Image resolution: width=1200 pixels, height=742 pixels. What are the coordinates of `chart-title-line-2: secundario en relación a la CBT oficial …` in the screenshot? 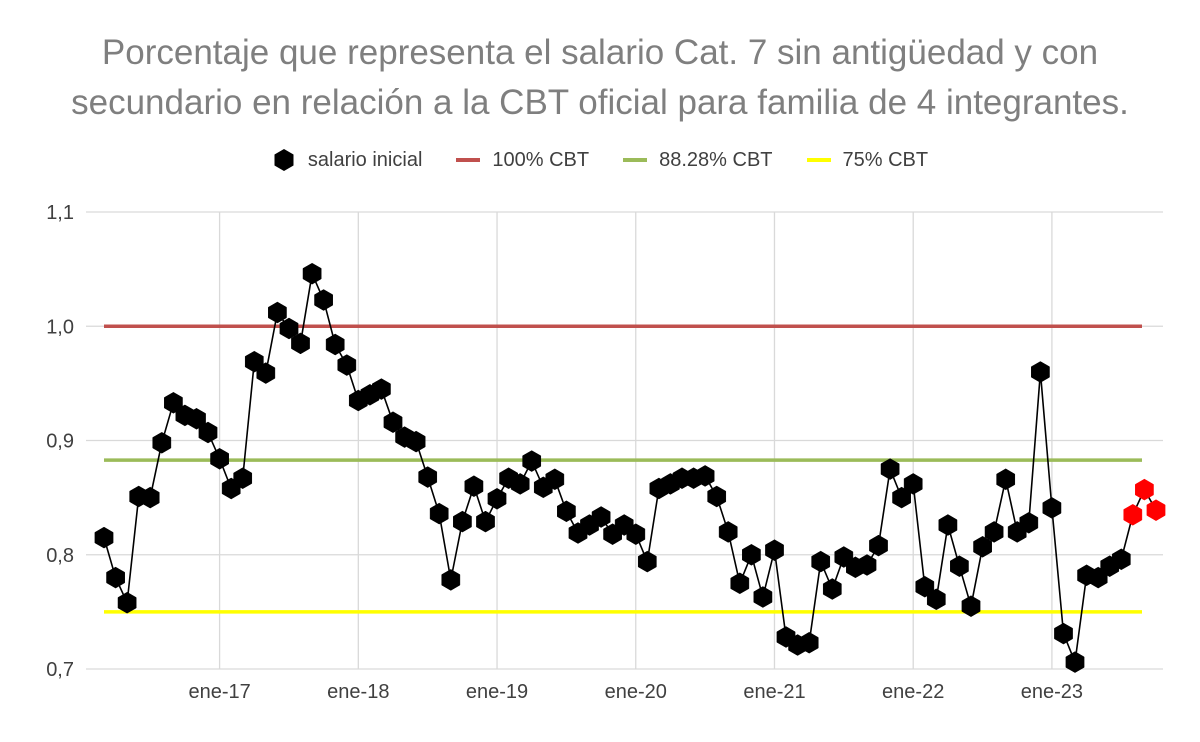 It's located at (600, 102).